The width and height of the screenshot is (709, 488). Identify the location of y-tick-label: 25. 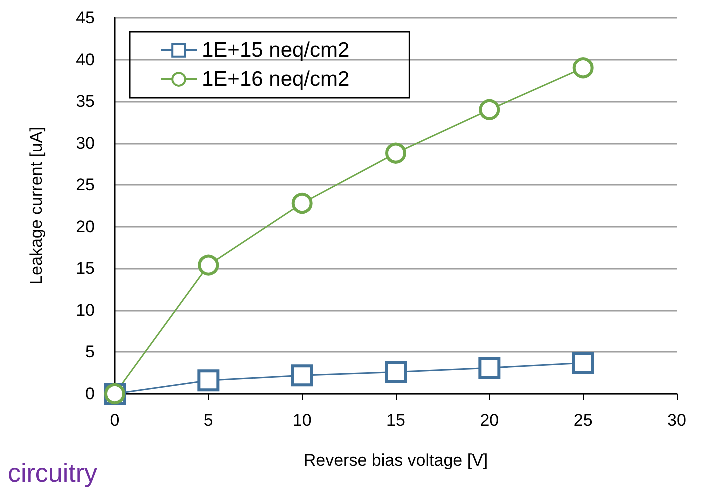
(85, 185).